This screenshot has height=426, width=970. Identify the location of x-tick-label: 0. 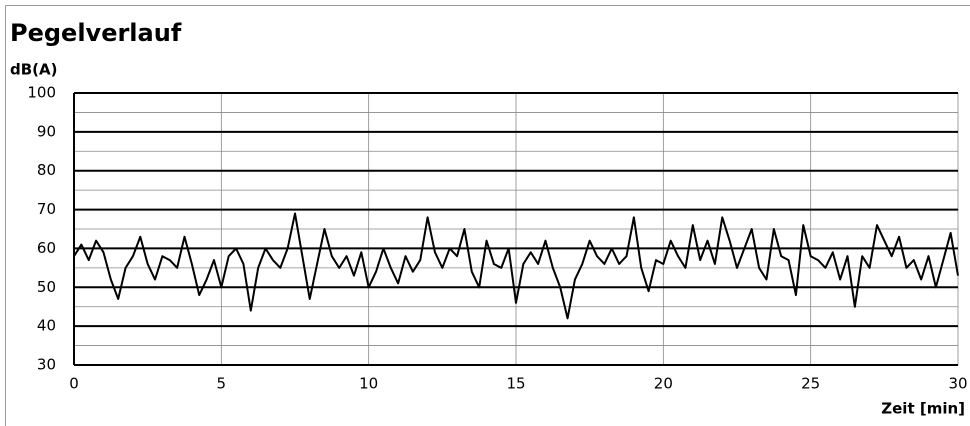
(74, 384).